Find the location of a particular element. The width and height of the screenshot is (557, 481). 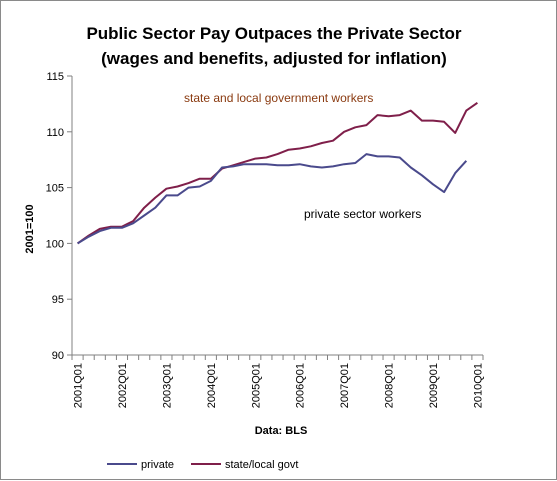

x-tick-label: 2007Q01 is located at coordinates (345, 385).